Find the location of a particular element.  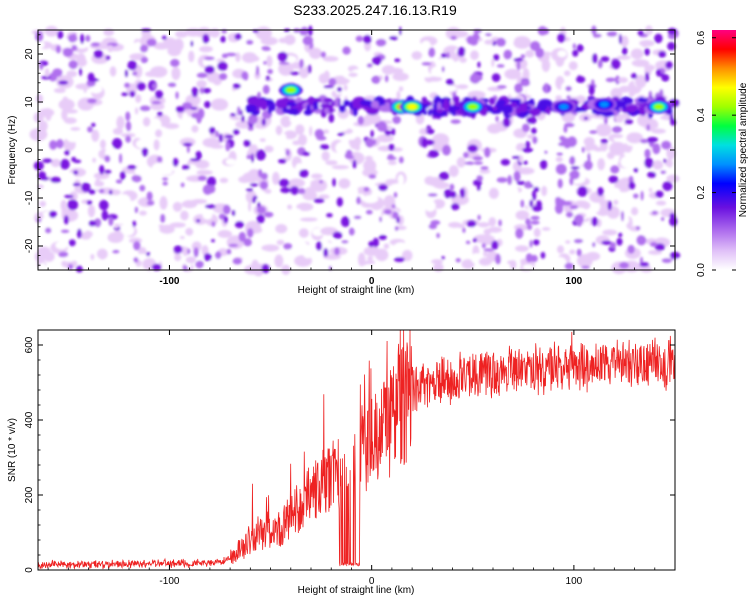

colorbar-tick-label: 0.0 is located at coordinates (701, 270).